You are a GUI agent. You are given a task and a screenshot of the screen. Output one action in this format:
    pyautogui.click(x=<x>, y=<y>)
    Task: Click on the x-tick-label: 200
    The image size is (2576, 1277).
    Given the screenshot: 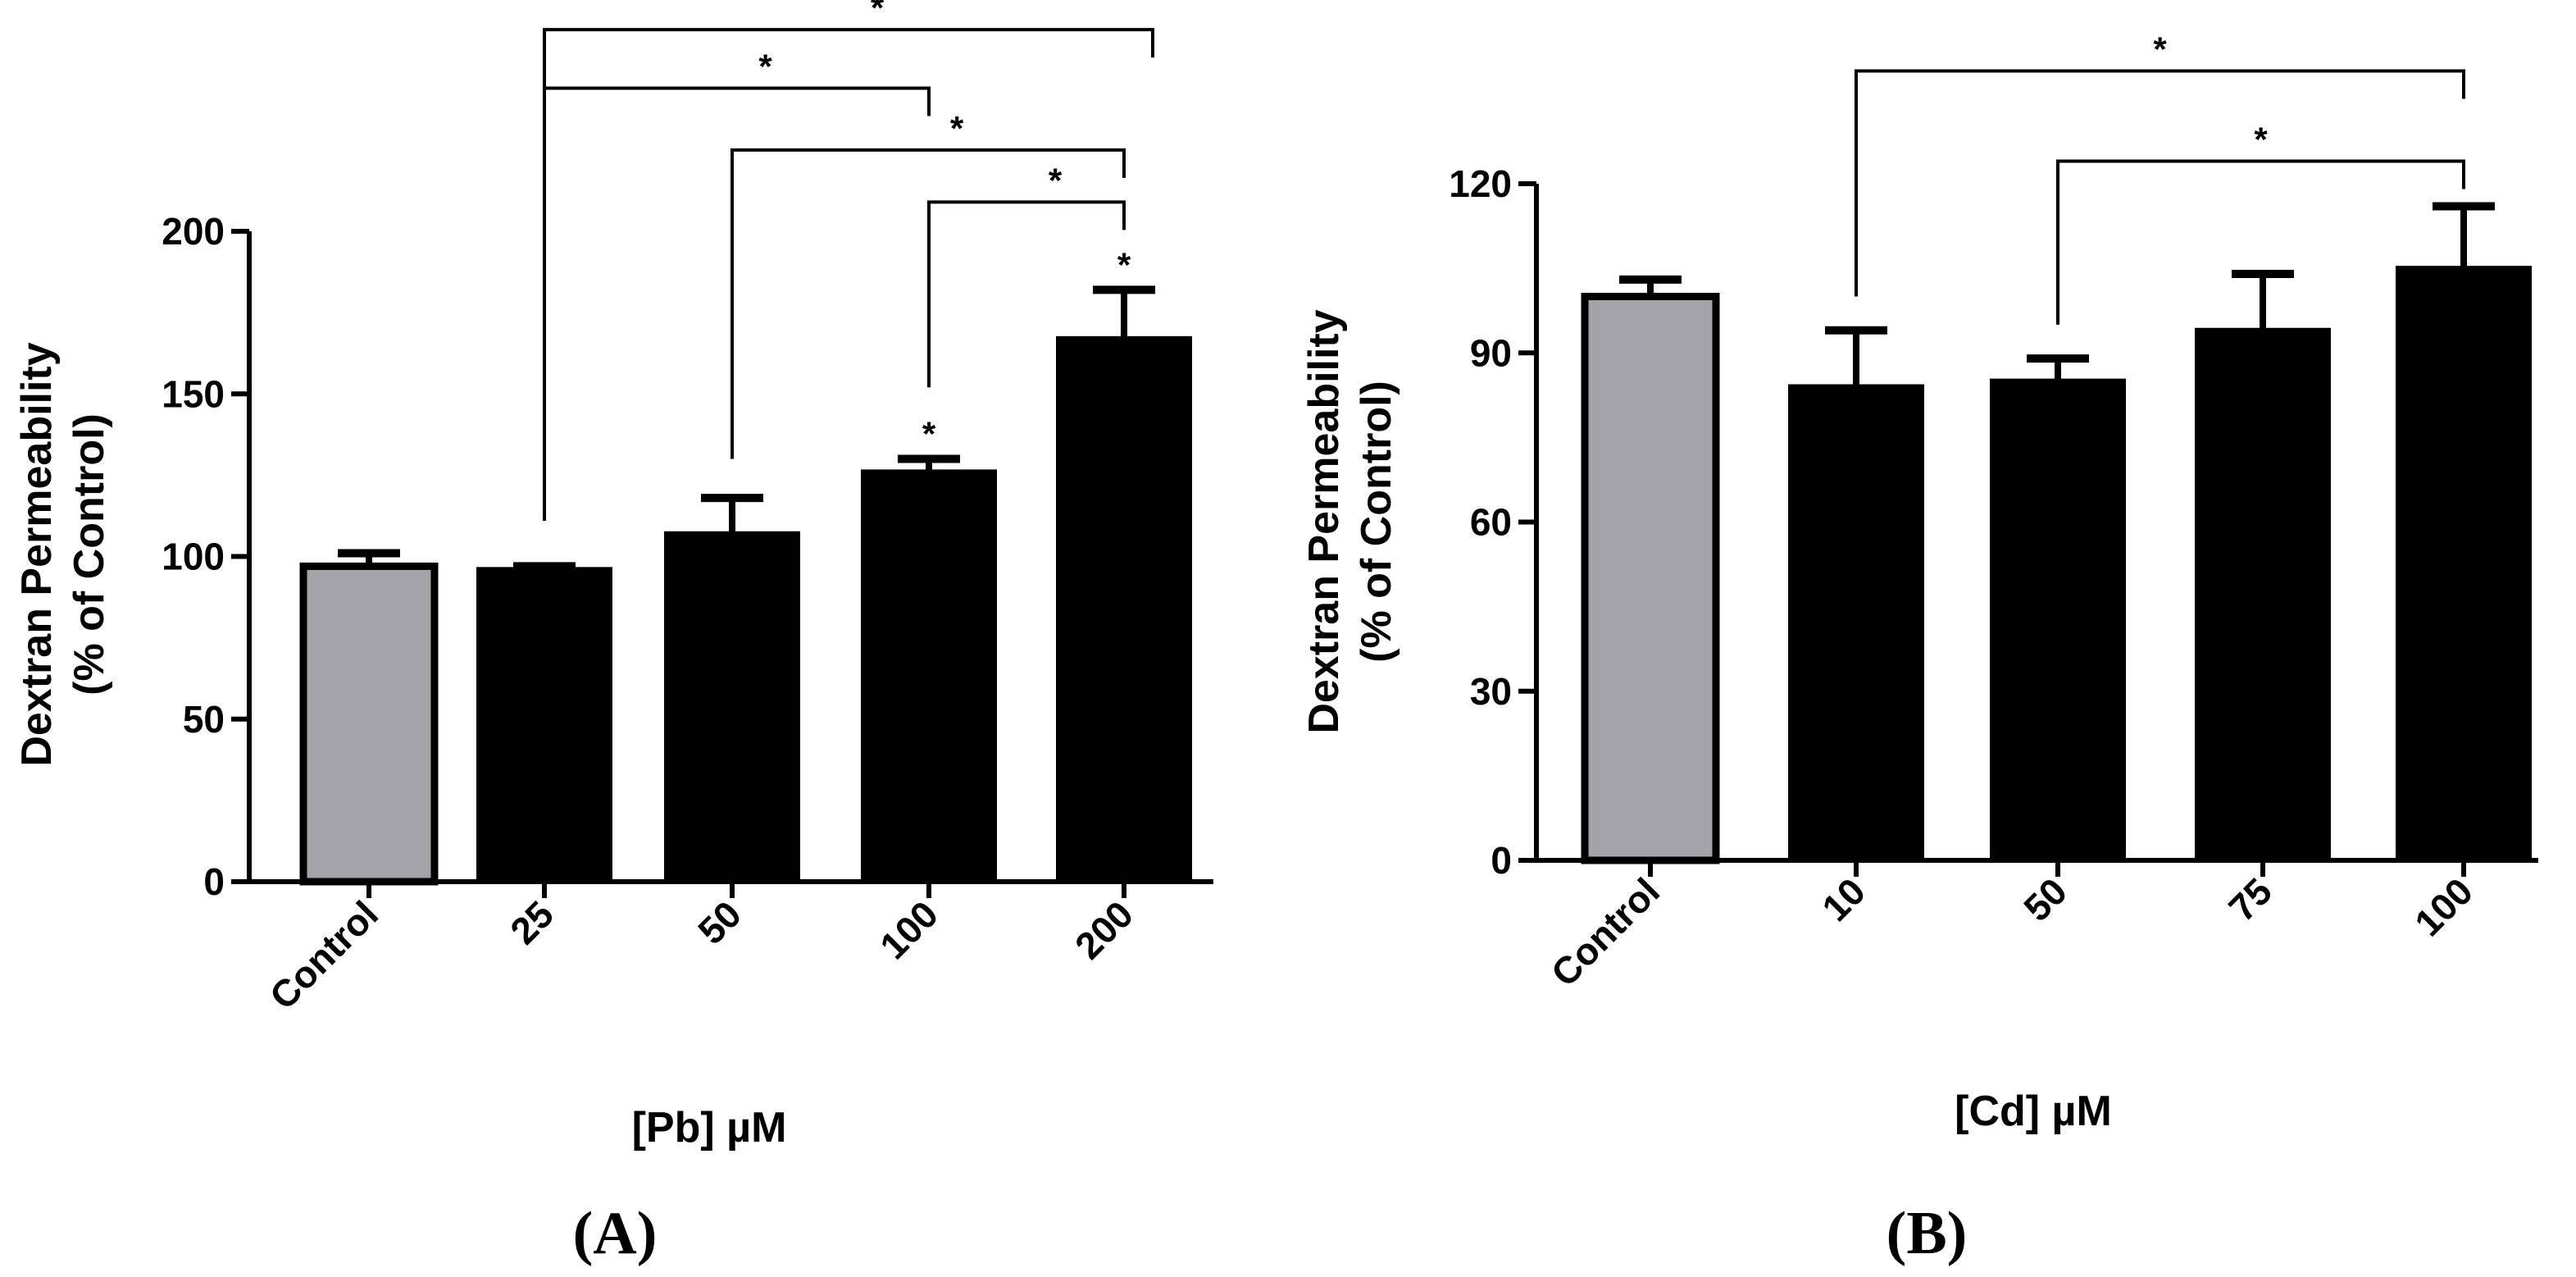 What is the action you would take?
    pyautogui.click(x=1104, y=929)
    